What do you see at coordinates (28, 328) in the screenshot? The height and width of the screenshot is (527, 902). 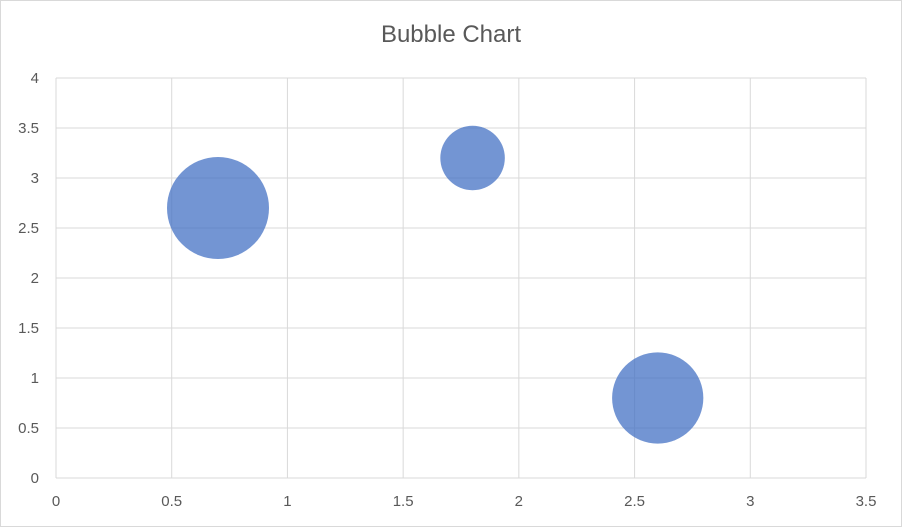 I see `y-tick-label: 1.5` at bounding box center [28, 328].